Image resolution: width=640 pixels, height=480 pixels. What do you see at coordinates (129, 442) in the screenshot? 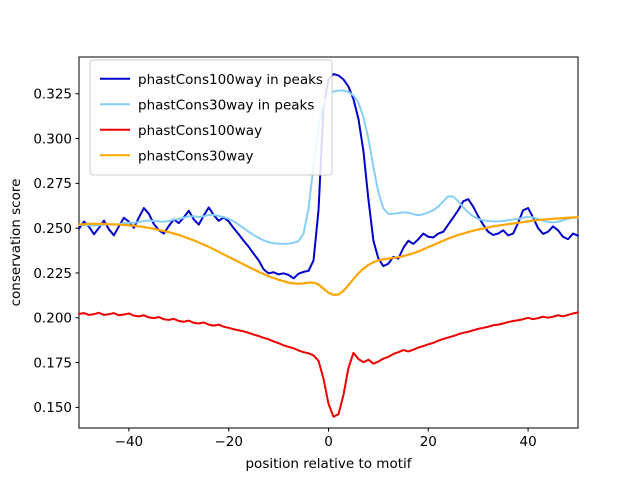
I see `x-tick-label: −40` at bounding box center [129, 442].